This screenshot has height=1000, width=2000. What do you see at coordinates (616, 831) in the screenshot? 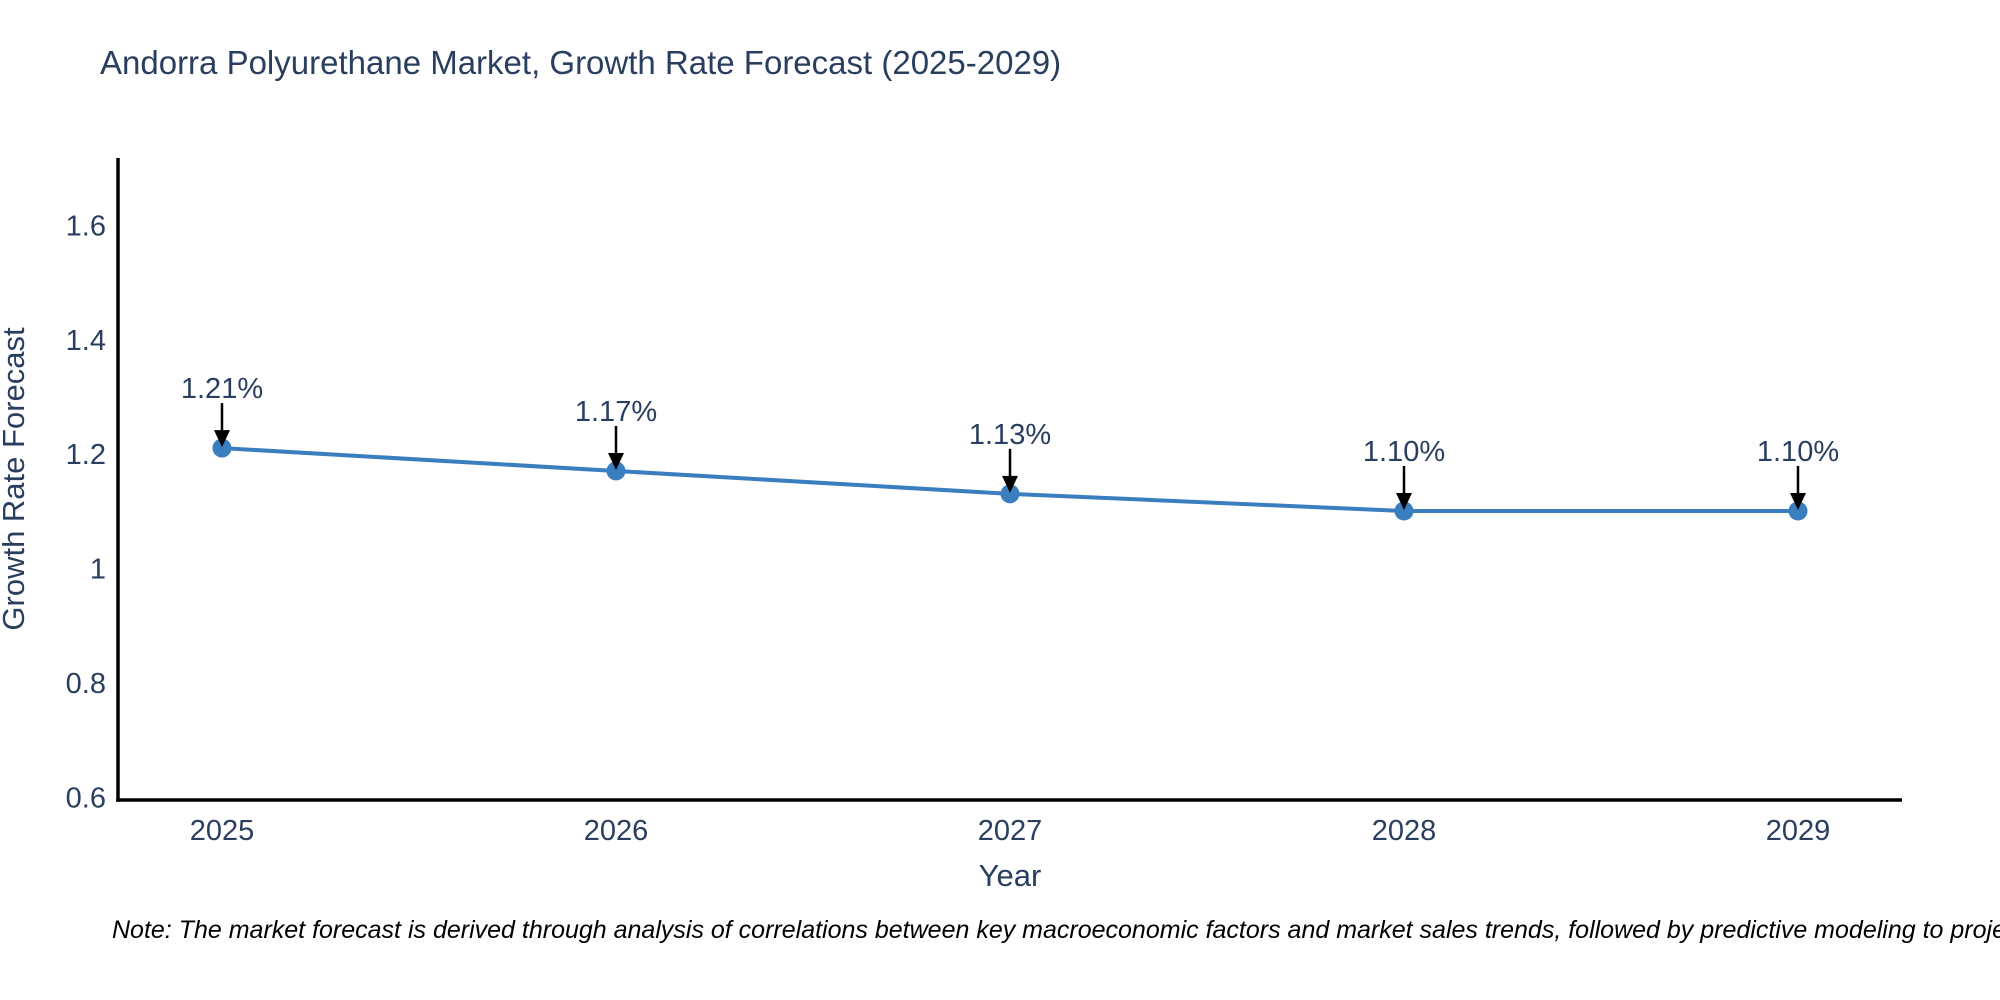
I see `x-tick-label: 2026` at bounding box center [616, 831].